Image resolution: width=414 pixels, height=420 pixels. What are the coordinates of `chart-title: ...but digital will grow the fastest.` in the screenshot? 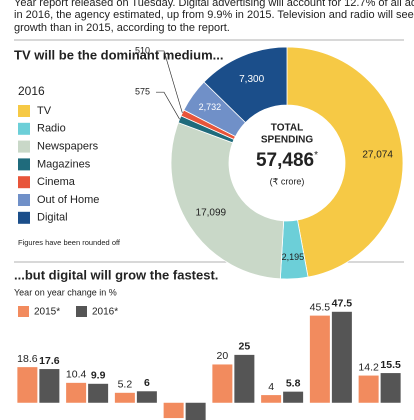 It's located at (116, 274).